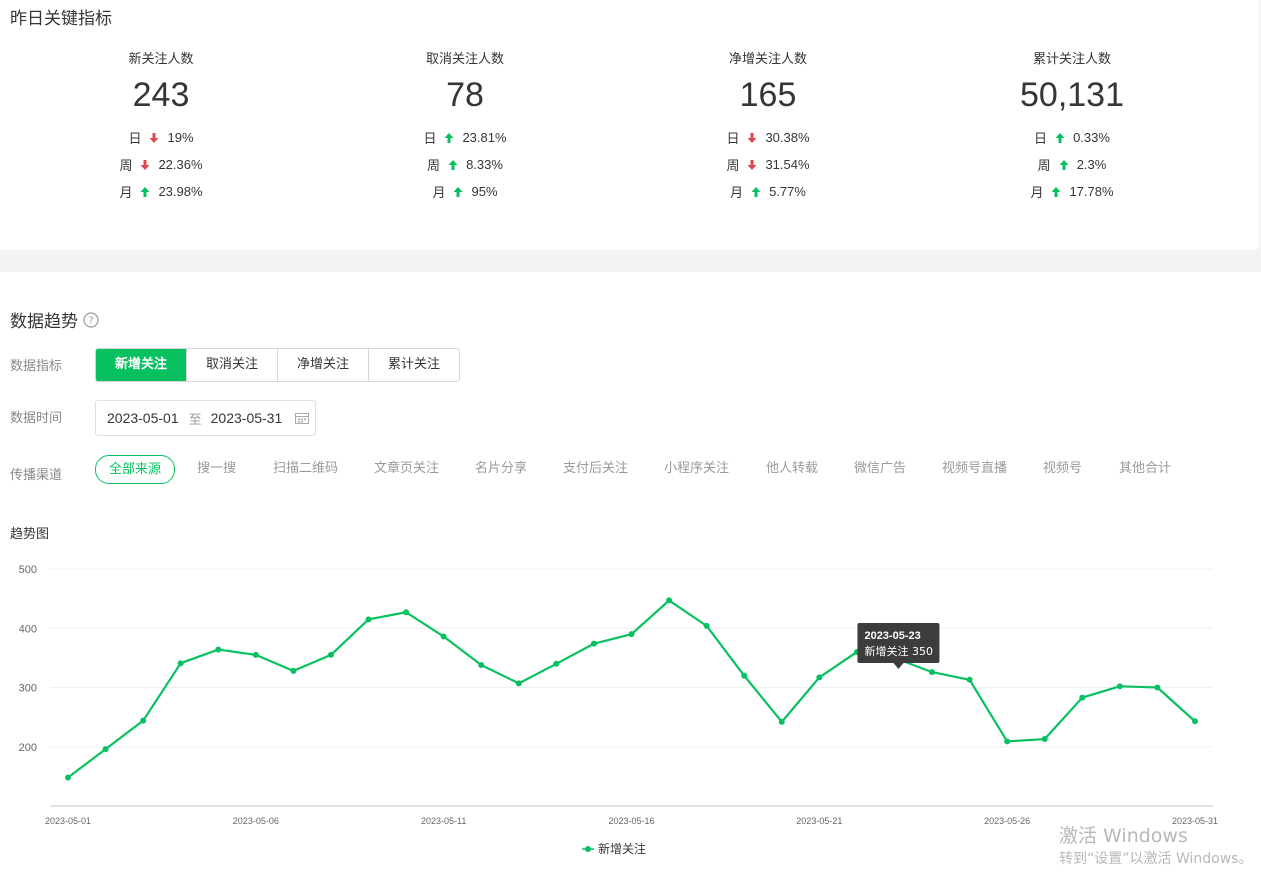 Image resolution: width=1261 pixels, height=879 pixels. Describe the element at coordinates (465, 137) in the screenshot. I see `kpi-change-row: 日 23.81%` at that location.